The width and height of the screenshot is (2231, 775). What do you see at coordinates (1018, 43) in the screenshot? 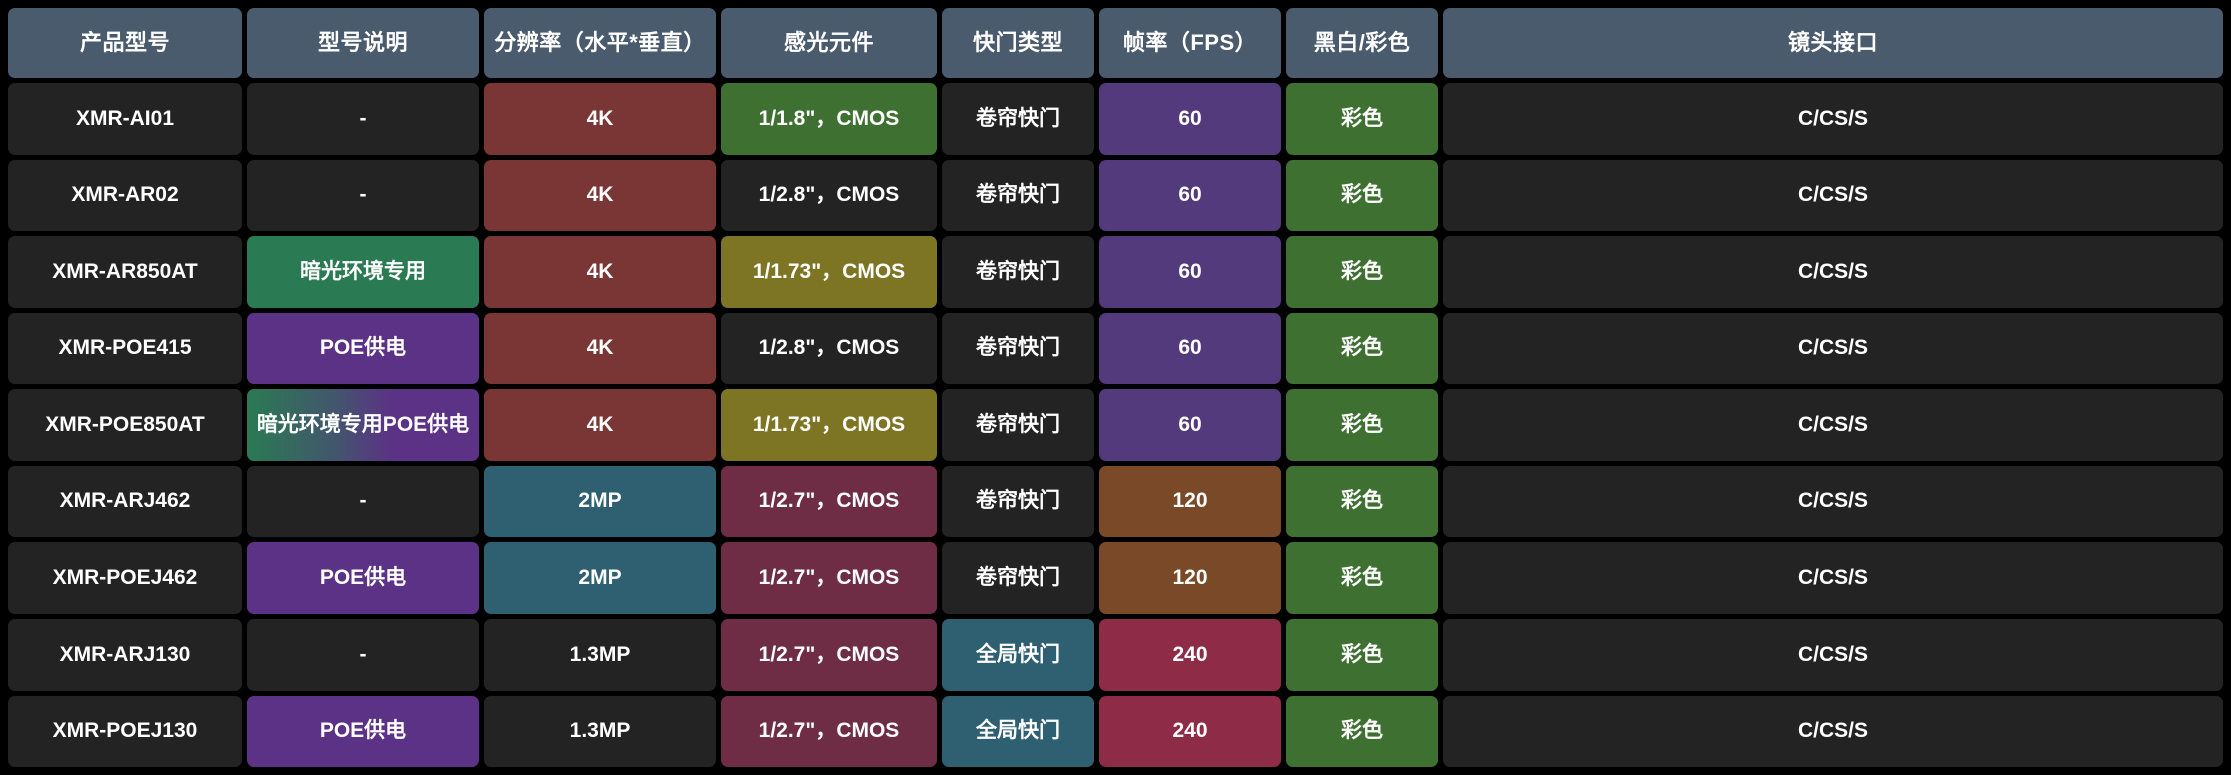
I see `column-header-4: 快门类型` at bounding box center [1018, 43].